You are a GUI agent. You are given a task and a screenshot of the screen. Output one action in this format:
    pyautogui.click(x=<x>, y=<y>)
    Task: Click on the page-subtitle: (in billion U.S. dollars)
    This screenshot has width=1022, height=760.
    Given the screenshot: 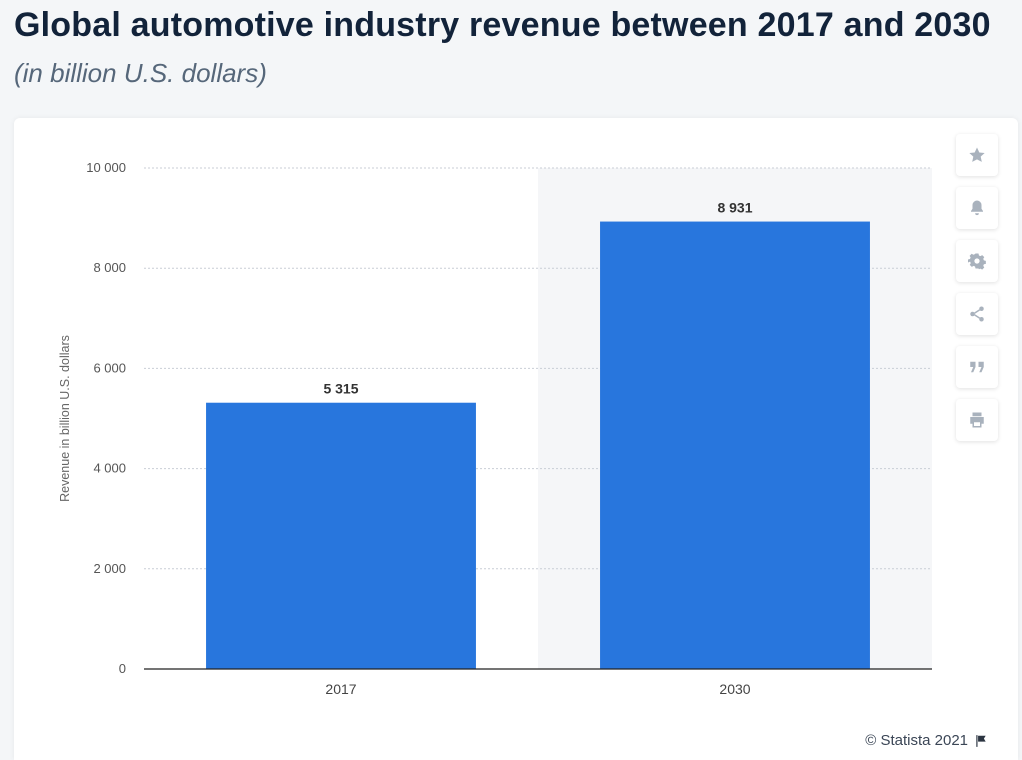 What is the action you would take?
    pyautogui.click(x=140, y=73)
    